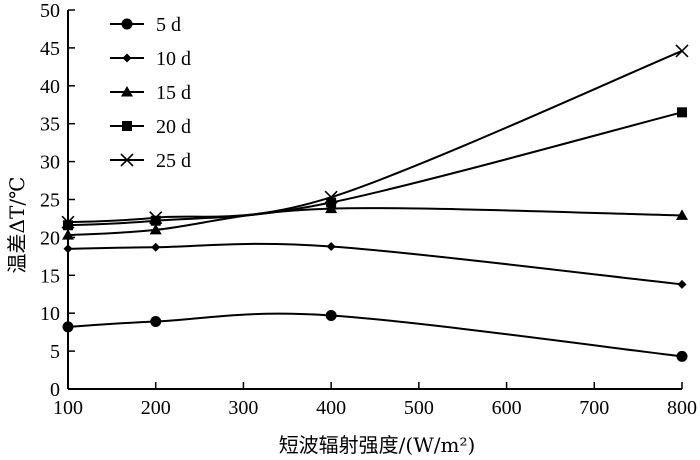  Describe the element at coordinates (243, 408) in the screenshot. I see `x-tick-label: 300` at that location.